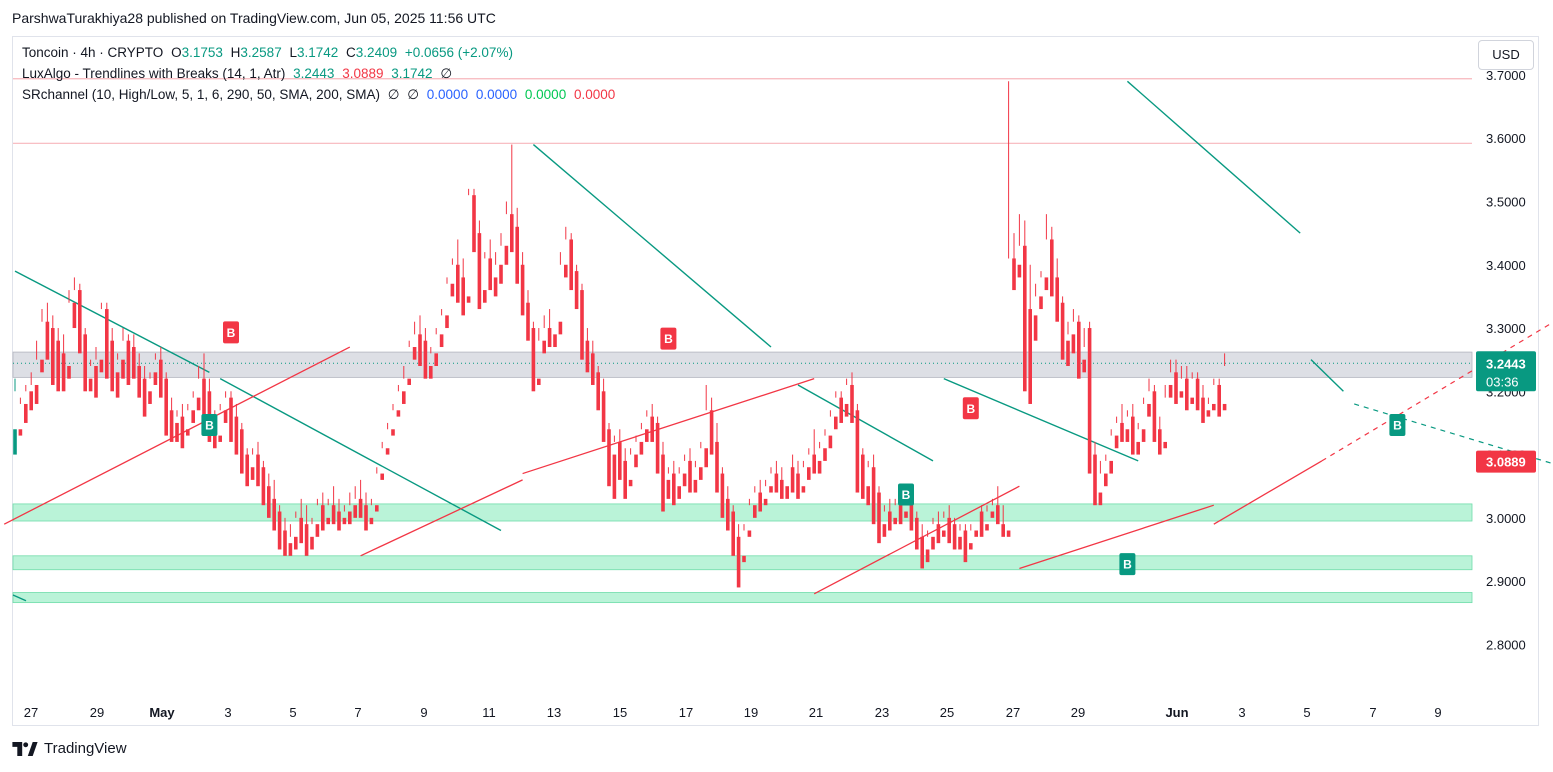 This screenshot has width=1553, height=772. What do you see at coordinates (1506, 75) in the screenshot?
I see `y-axis-tick-label: 3.7000` at bounding box center [1506, 75].